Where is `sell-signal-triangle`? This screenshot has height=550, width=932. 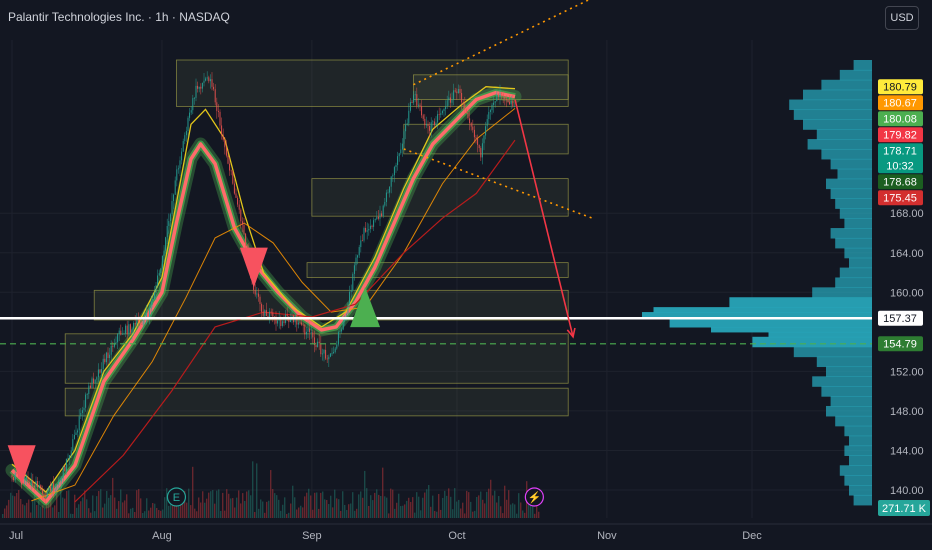
sell-signal-triangle is located at coordinates (253, 267).